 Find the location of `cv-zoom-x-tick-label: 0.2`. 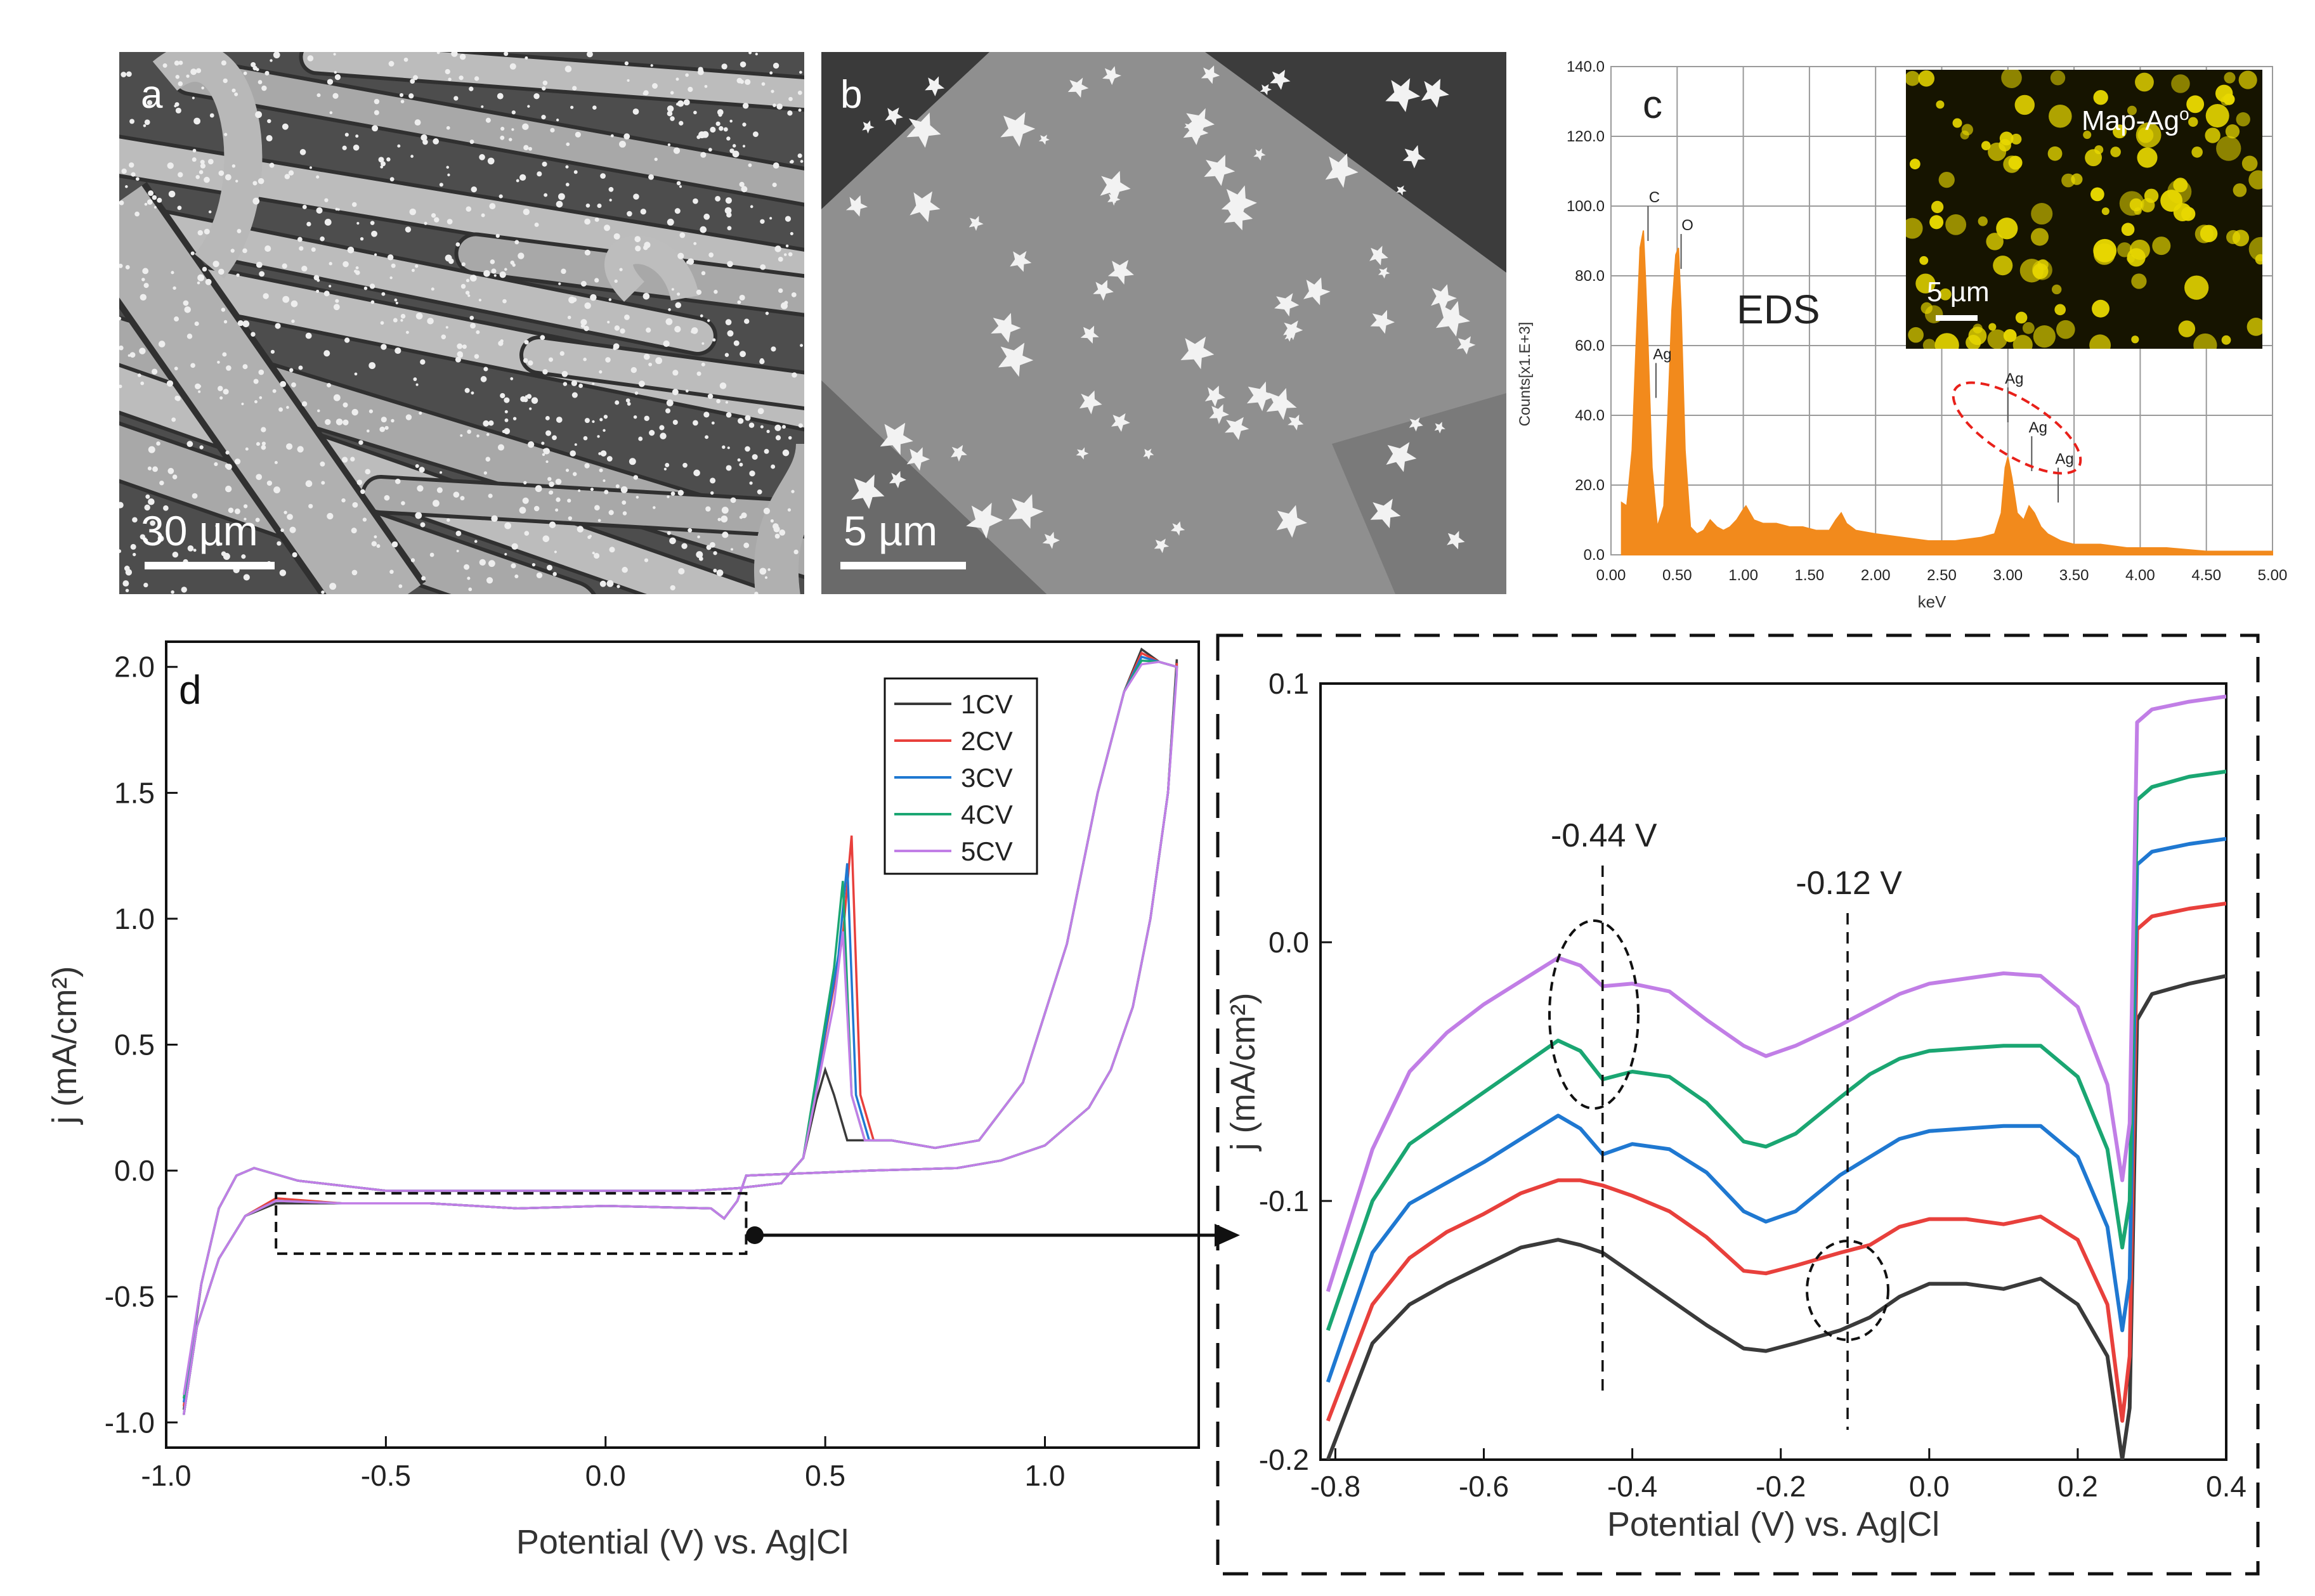

cv-zoom-x-tick-label: 0.2 is located at coordinates (2077, 1486).